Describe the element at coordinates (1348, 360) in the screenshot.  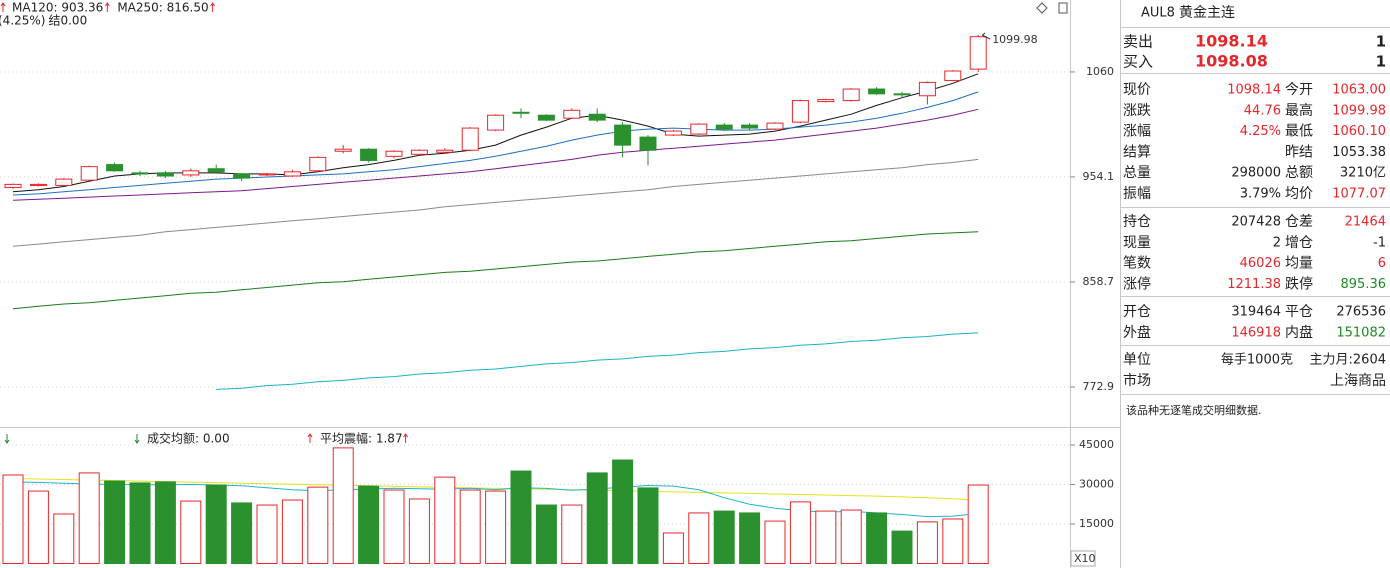
I see `info-extra: 主力月:2604` at that location.